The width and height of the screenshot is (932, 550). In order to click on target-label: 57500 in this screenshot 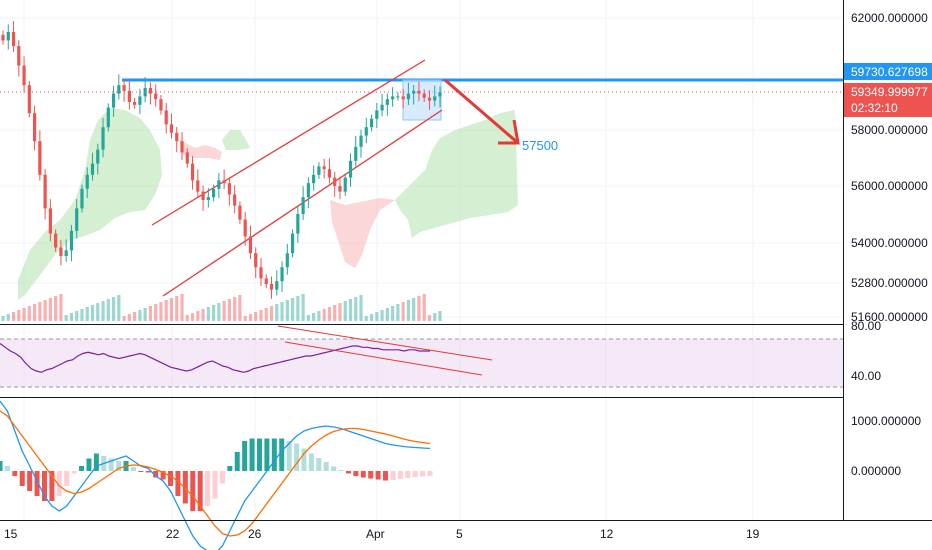, I will do `click(540, 145)`.